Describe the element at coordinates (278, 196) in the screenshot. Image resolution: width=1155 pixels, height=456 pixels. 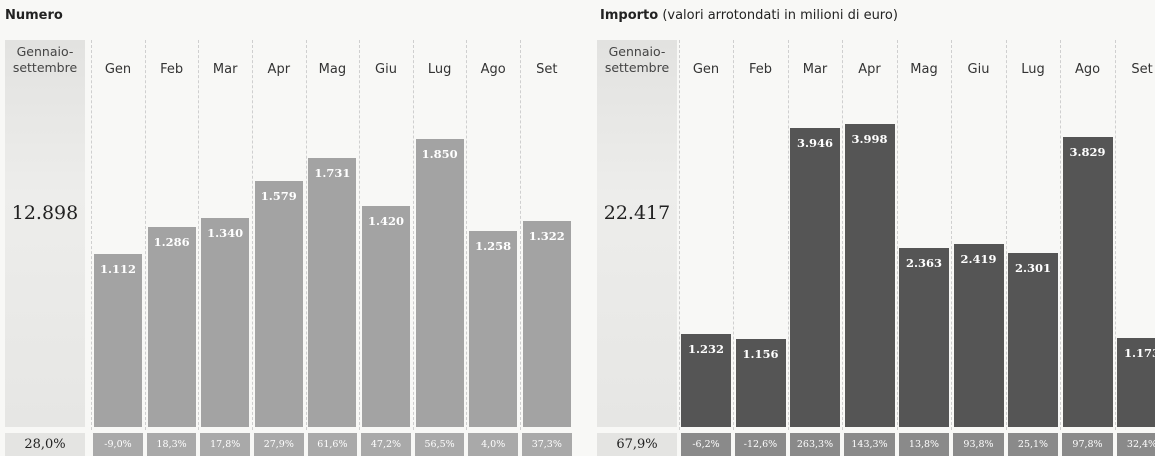
I see `value-label: 1.579` at that location.